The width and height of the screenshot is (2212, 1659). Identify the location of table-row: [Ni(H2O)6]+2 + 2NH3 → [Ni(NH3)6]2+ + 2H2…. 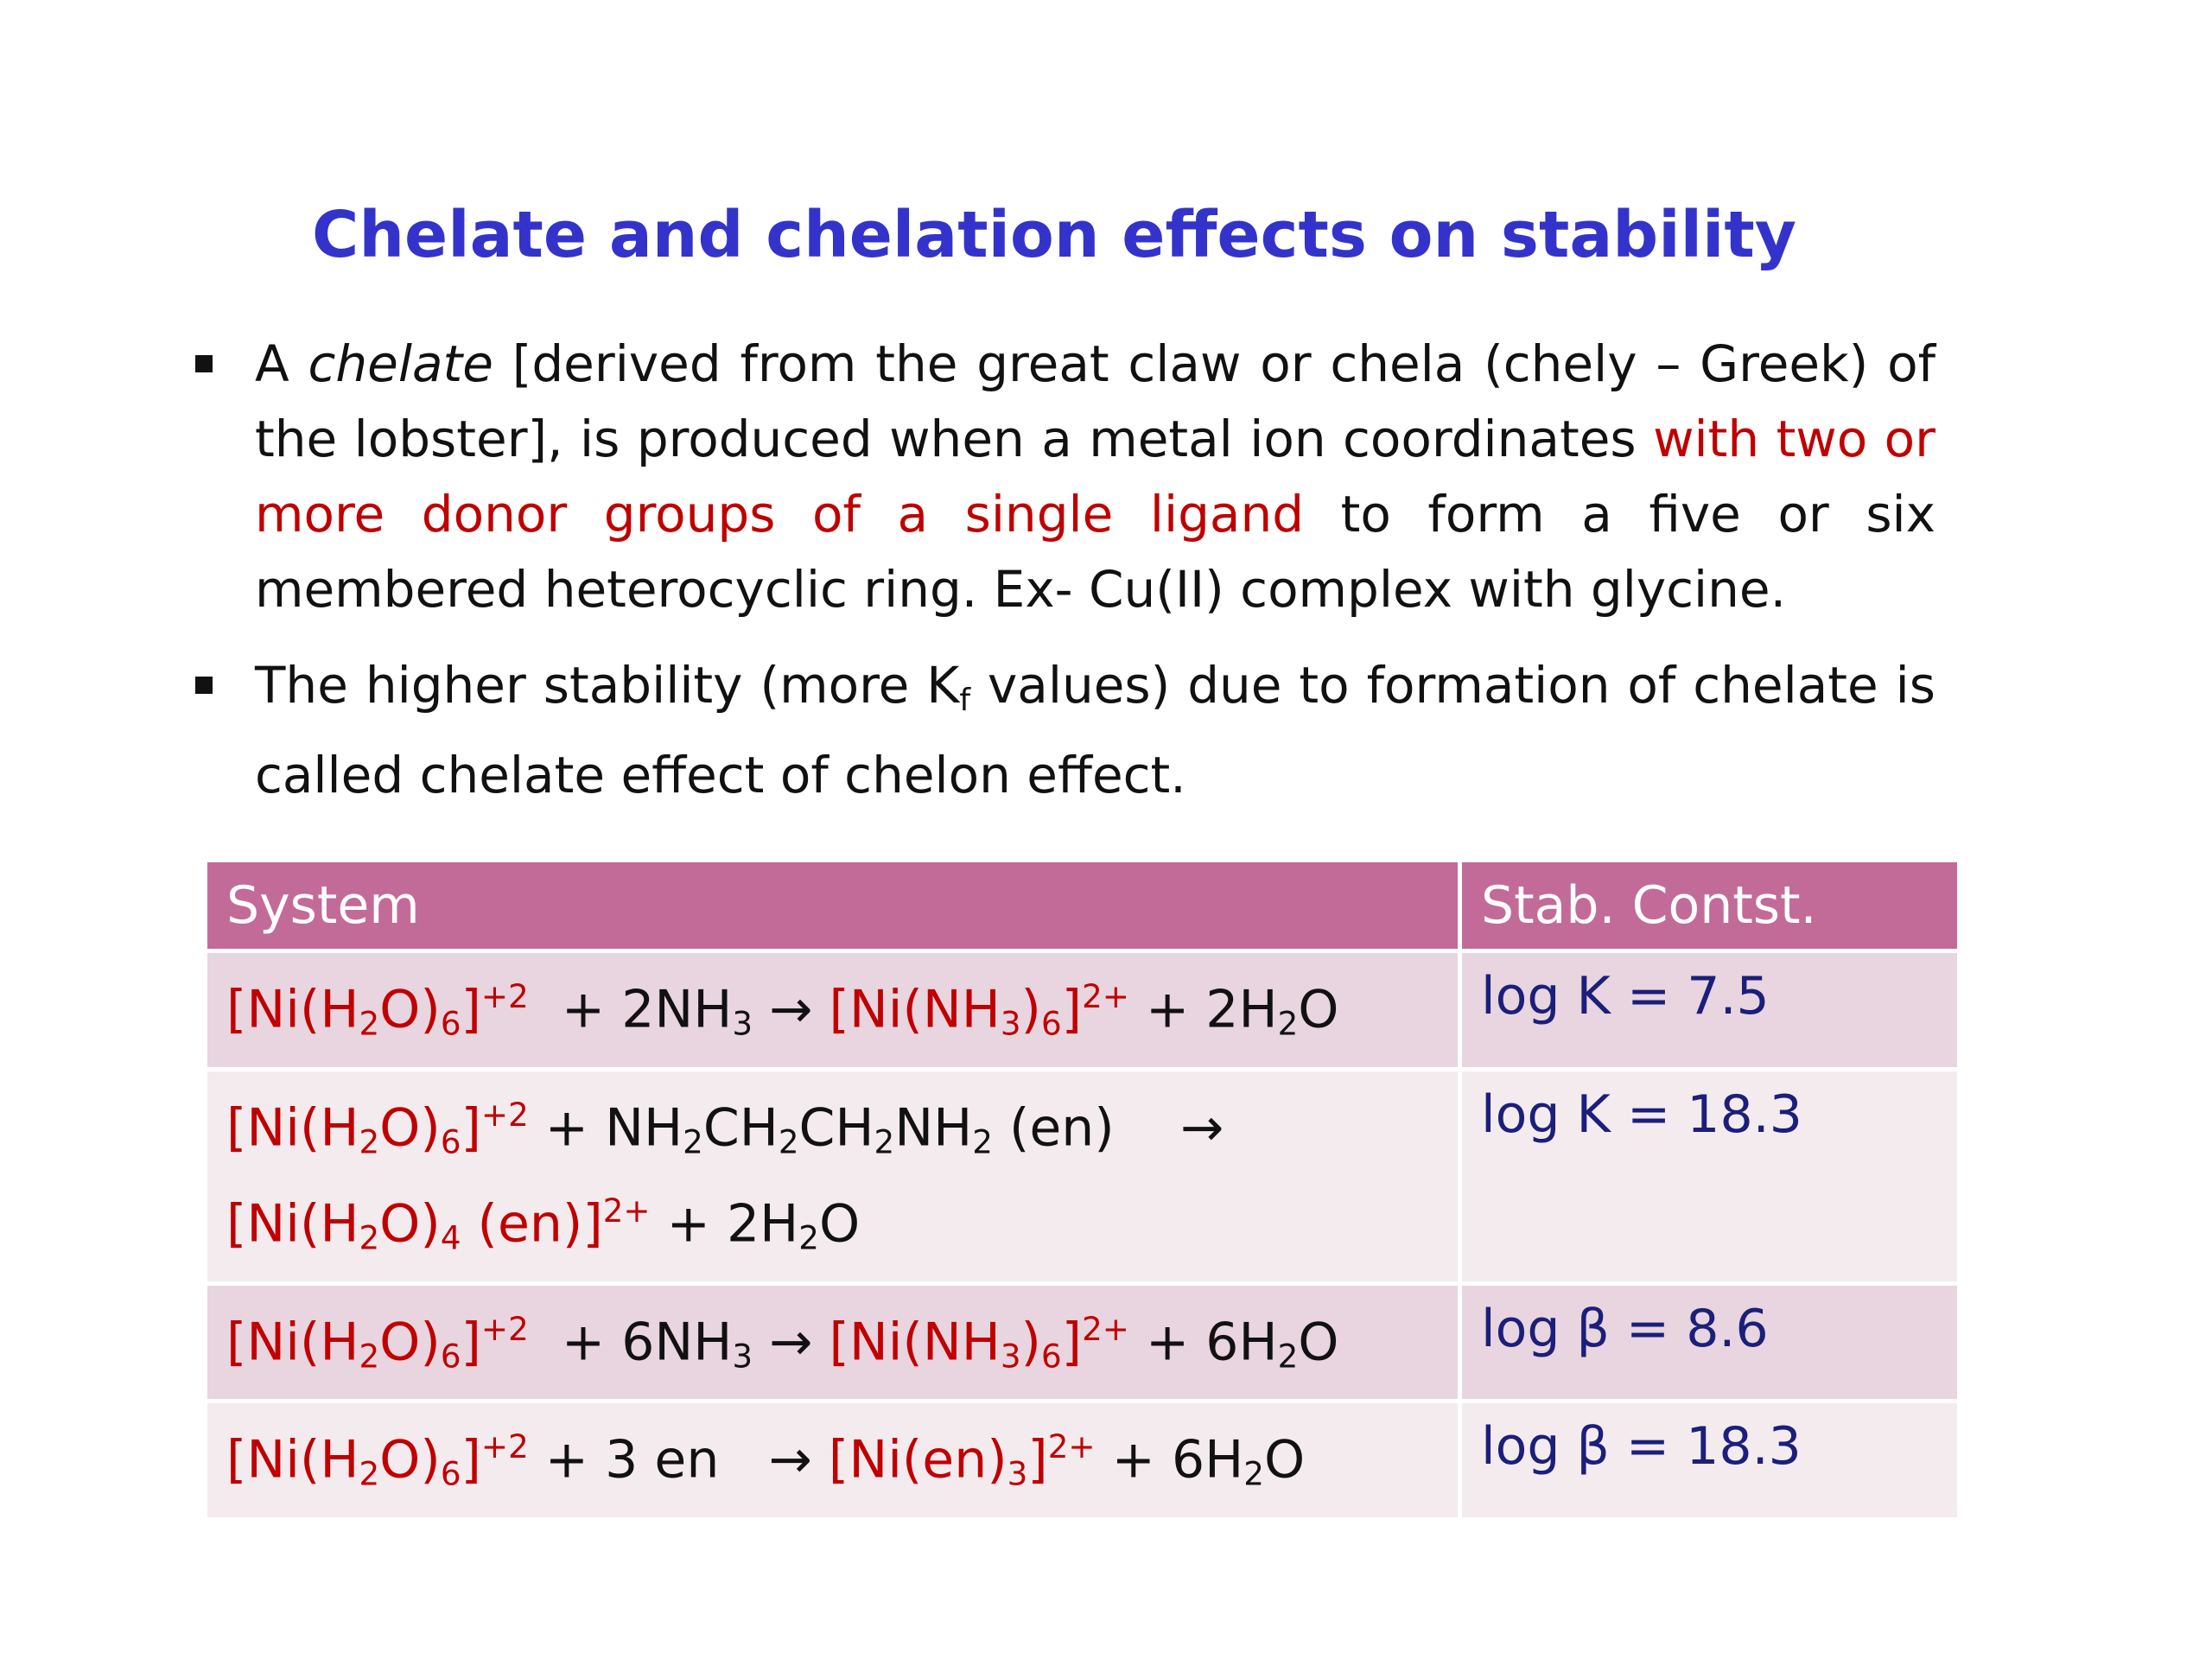
(1082, 1010).